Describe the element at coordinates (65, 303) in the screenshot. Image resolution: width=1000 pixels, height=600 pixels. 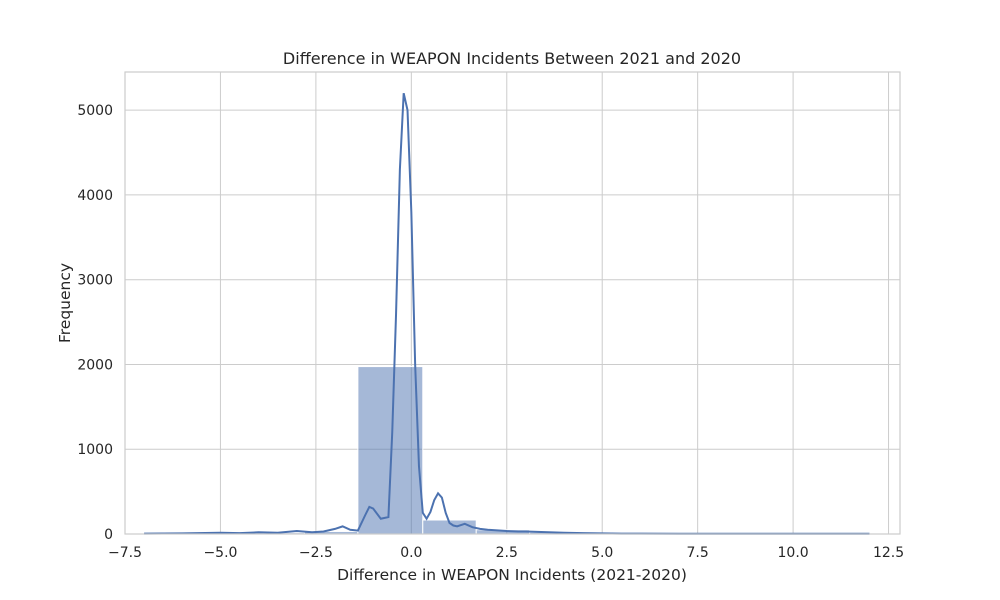
I see `y-axis-label: Frequency` at that location.